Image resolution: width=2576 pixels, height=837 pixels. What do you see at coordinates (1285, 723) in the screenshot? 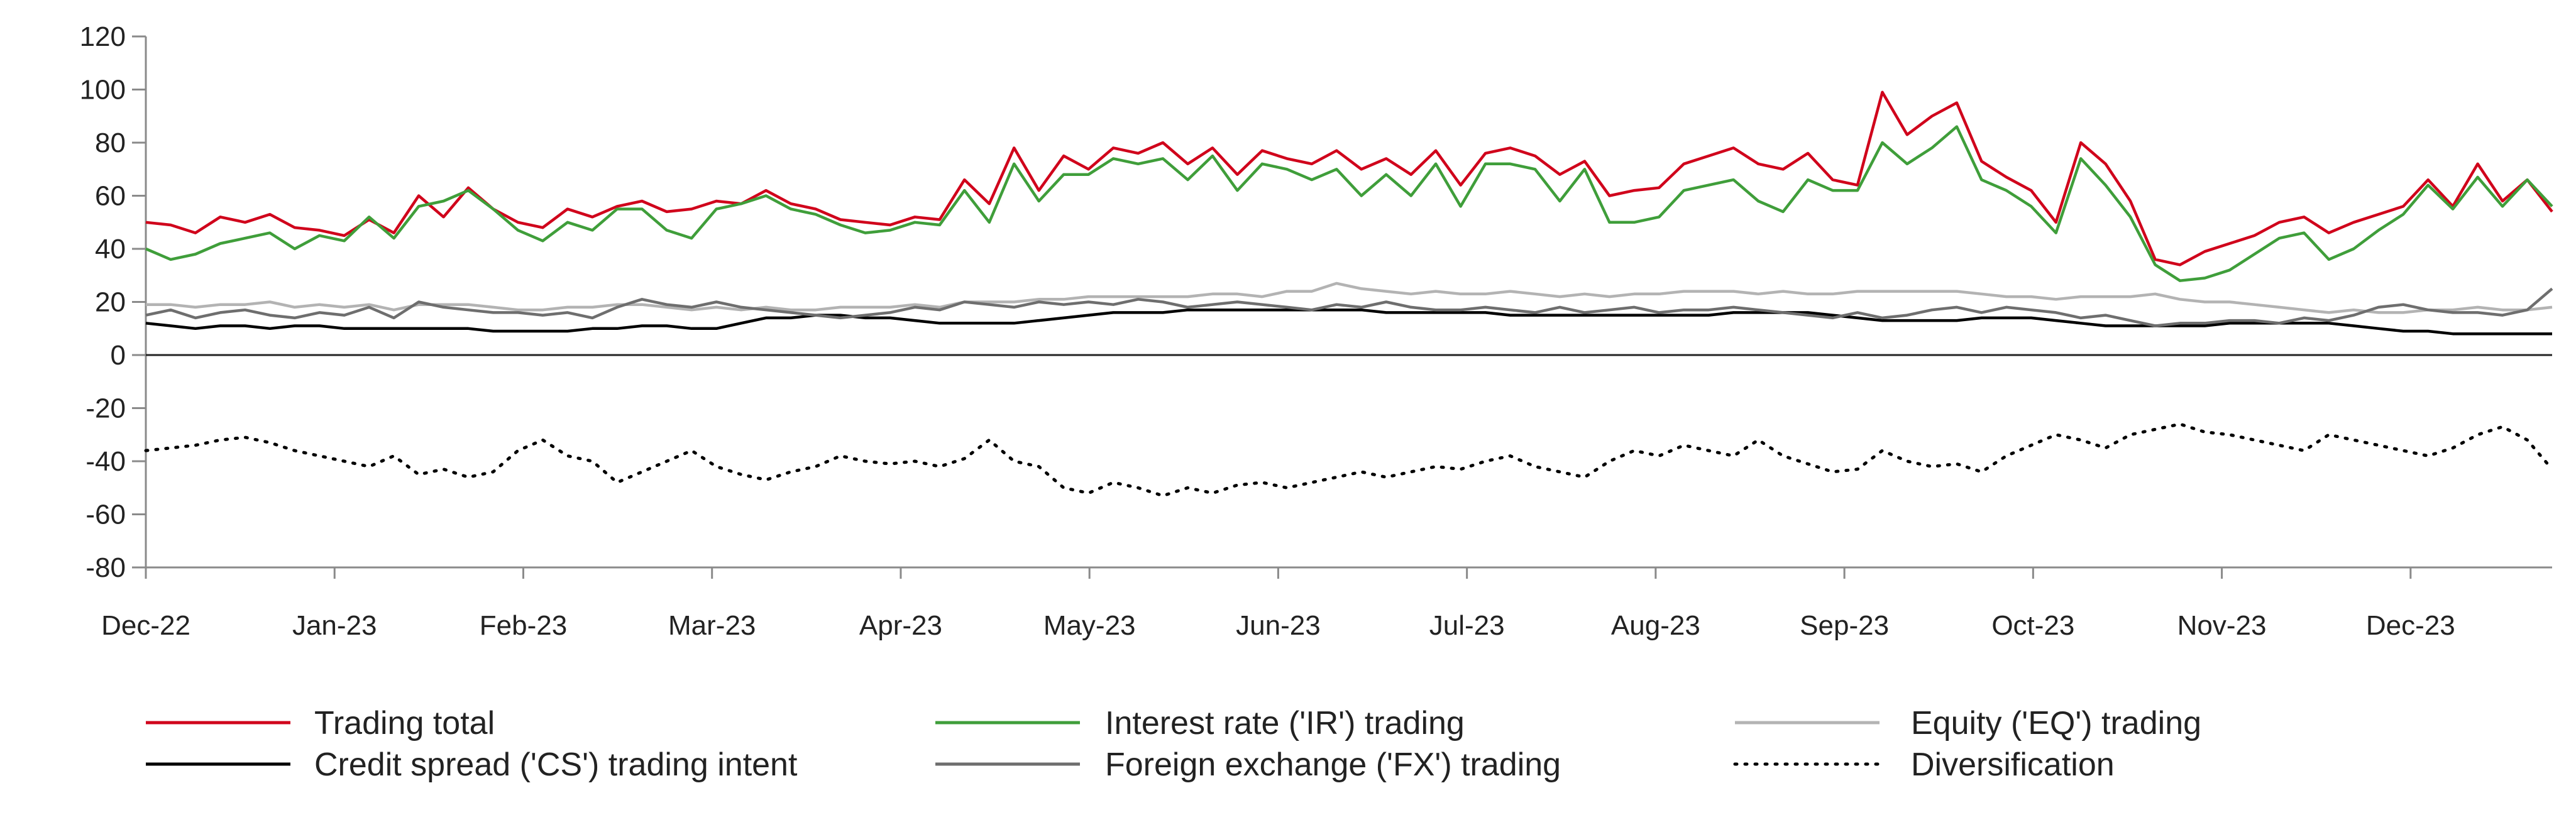
I see `legend-label-1: Interest rate ('IR') trading` at bounding box center [1285, 723].